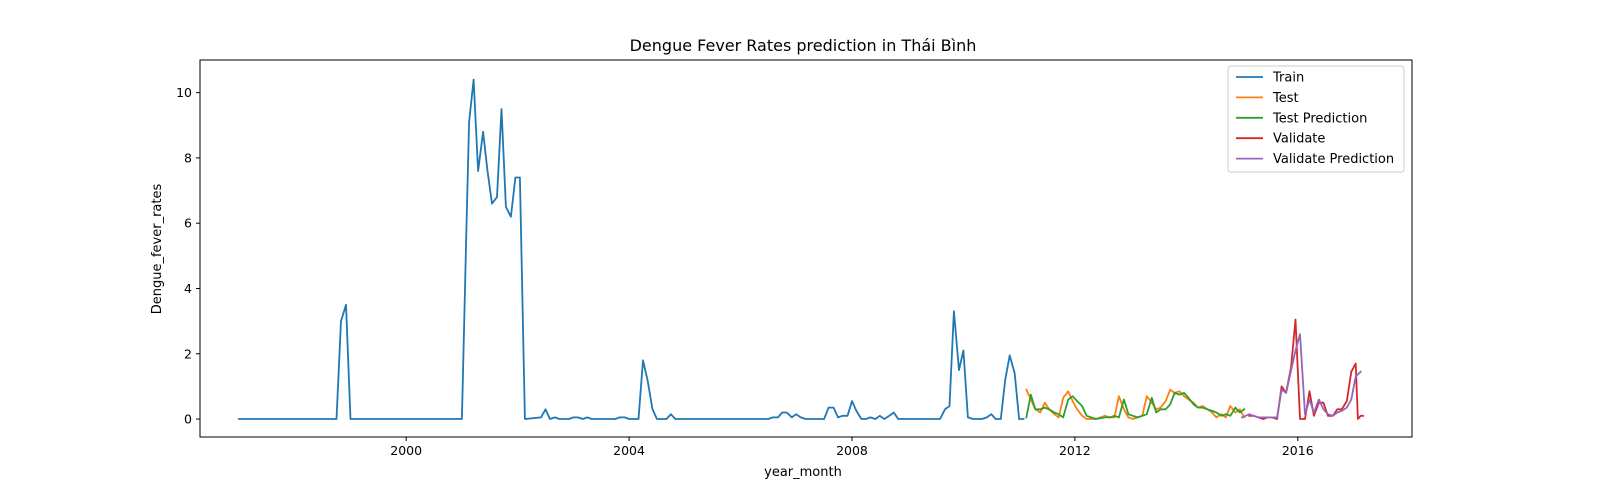 This screenshot has width=1600, height=500. Describe the element at coordinates (803, 472) in the screenshot. I see `x-axis-label: year_month` at that location.